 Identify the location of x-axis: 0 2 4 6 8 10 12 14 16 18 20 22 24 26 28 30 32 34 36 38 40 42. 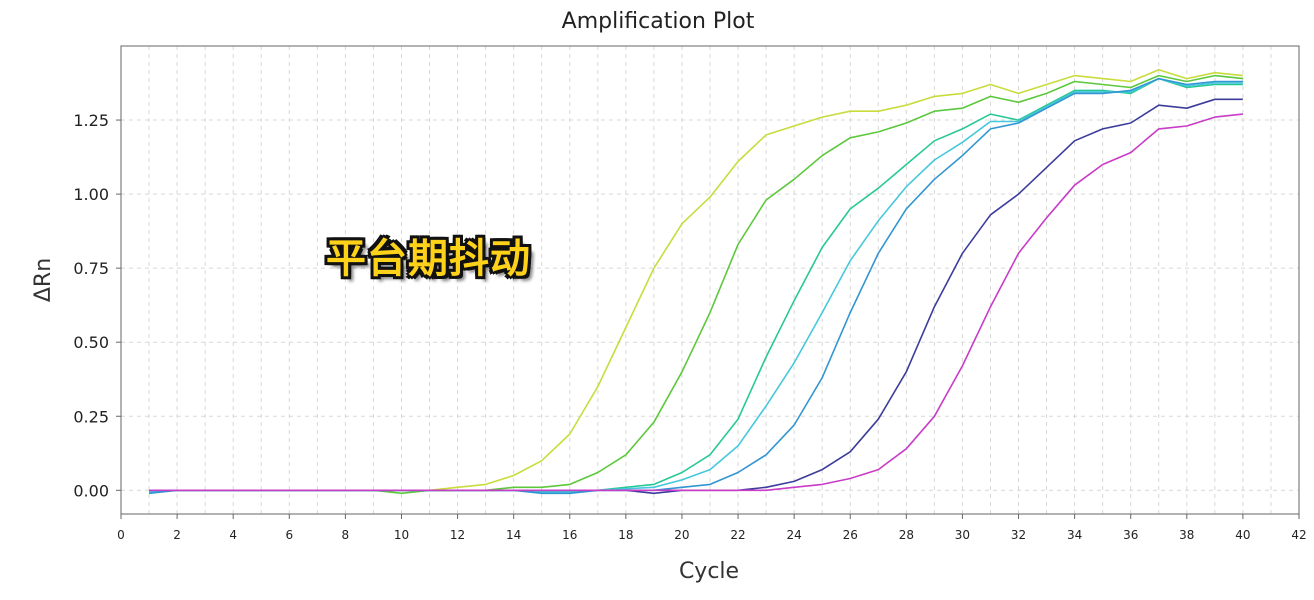
(712, 528).